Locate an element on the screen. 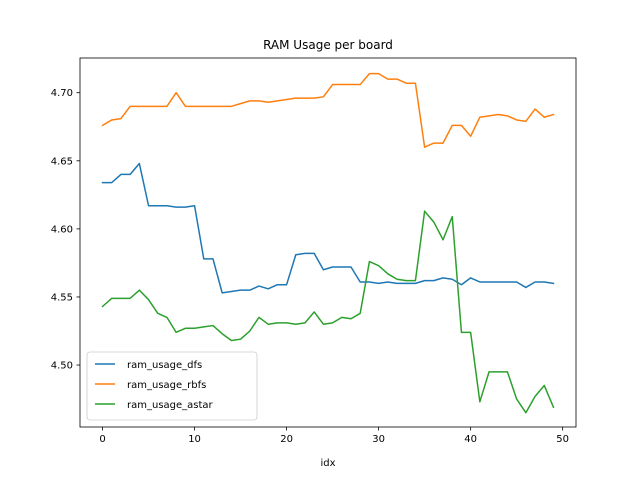 This screenshot has height=480, width=640. legend-box is located at coordinates (172, 386).